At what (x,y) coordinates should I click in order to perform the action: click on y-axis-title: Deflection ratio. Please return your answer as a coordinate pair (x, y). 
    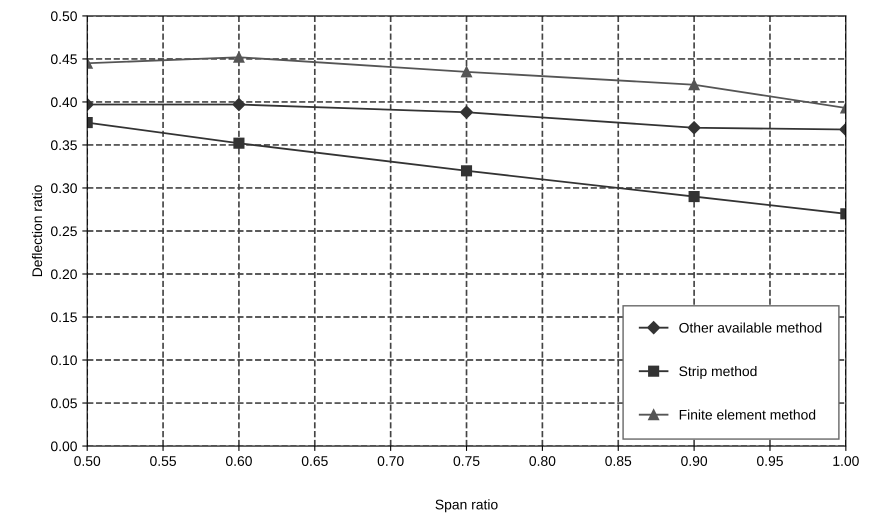
    Looking at the image, I should click on (37, 230).